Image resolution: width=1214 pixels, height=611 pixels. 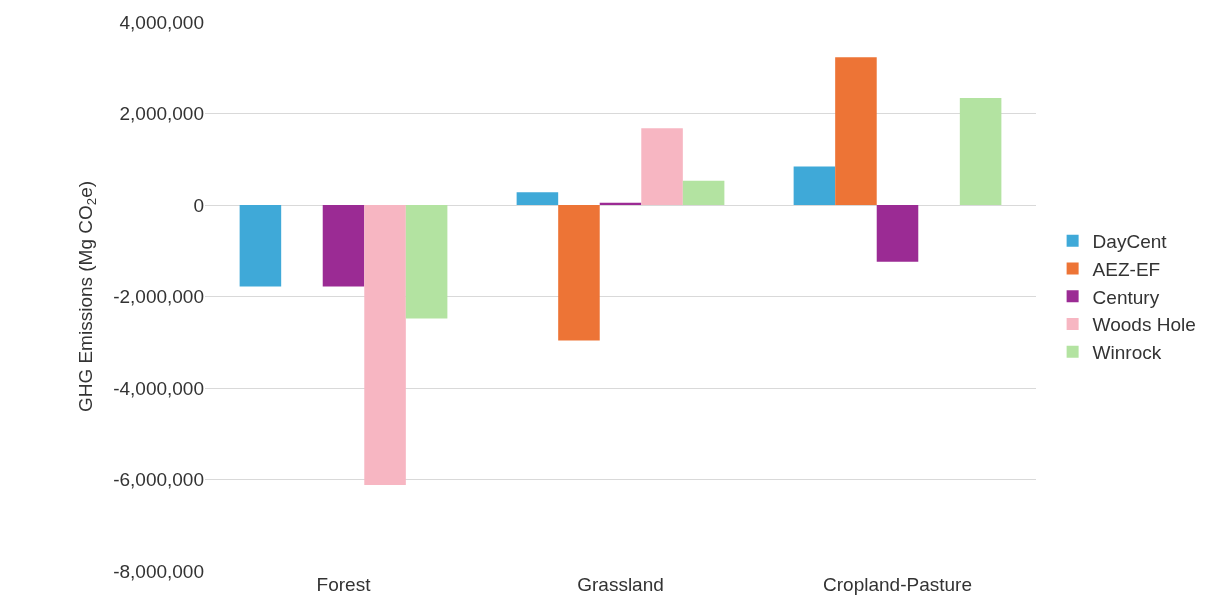 I want to click on y-tick-label: -6,000,000, so click(x=158, y=480).